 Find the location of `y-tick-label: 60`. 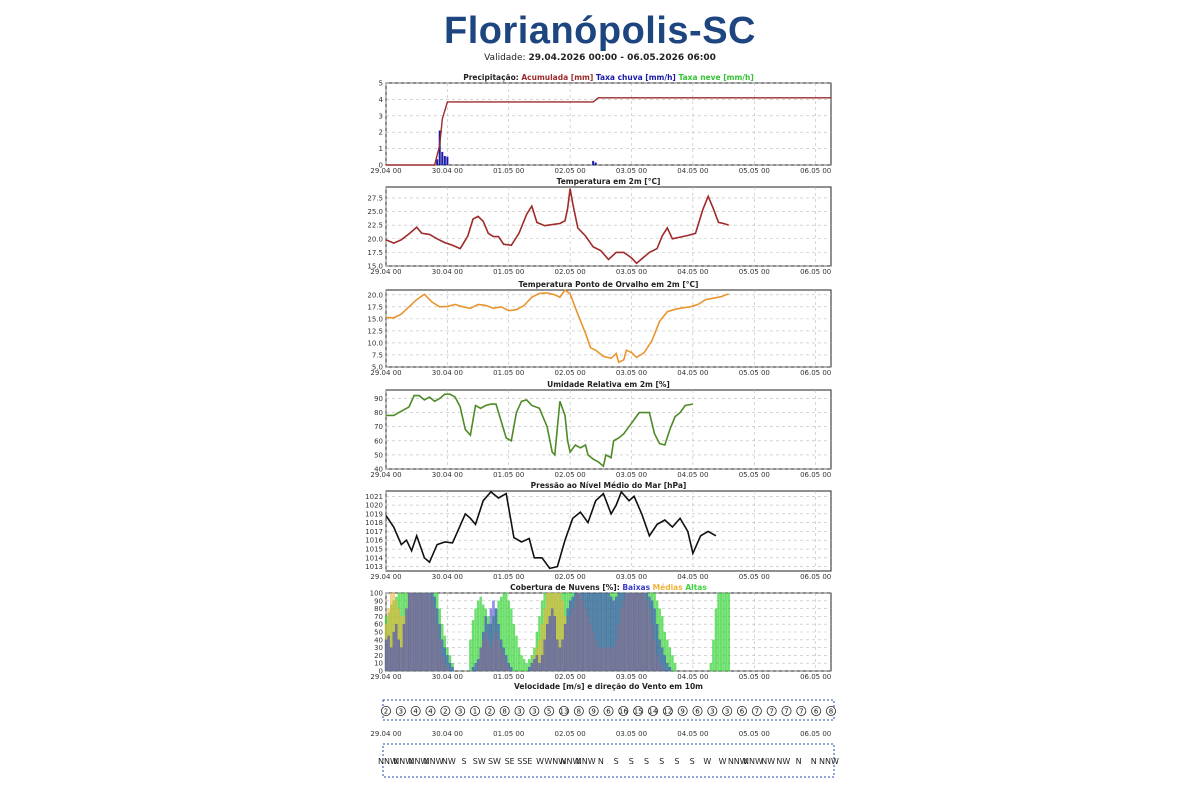

y-tick-label: 60 is located at coordinates (378, 625).